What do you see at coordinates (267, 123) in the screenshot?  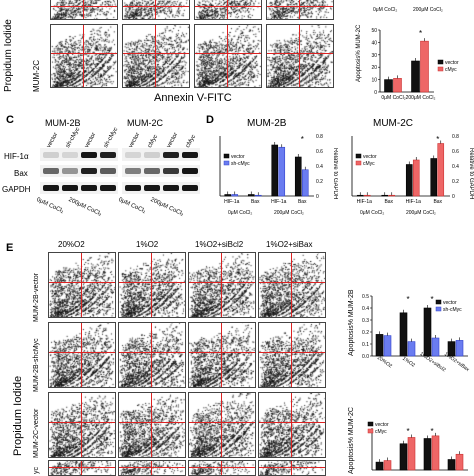 I see `panelD-title-2b: MUM-2B` at bounding box center [267, 123].